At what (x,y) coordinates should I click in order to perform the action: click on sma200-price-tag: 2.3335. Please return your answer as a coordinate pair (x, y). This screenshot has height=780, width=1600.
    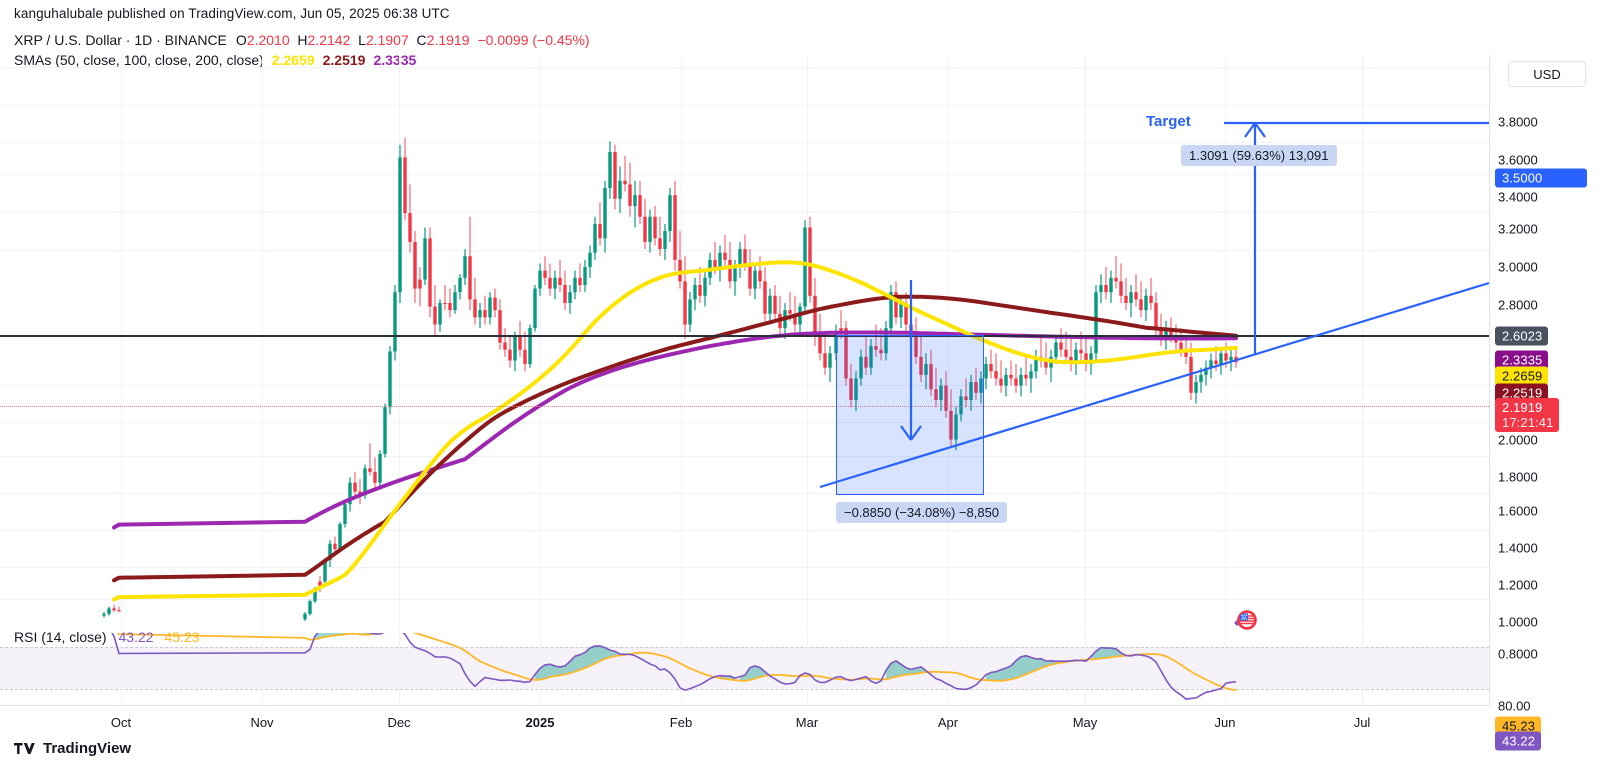
    Looking at the image, I should click on (1522, 360).